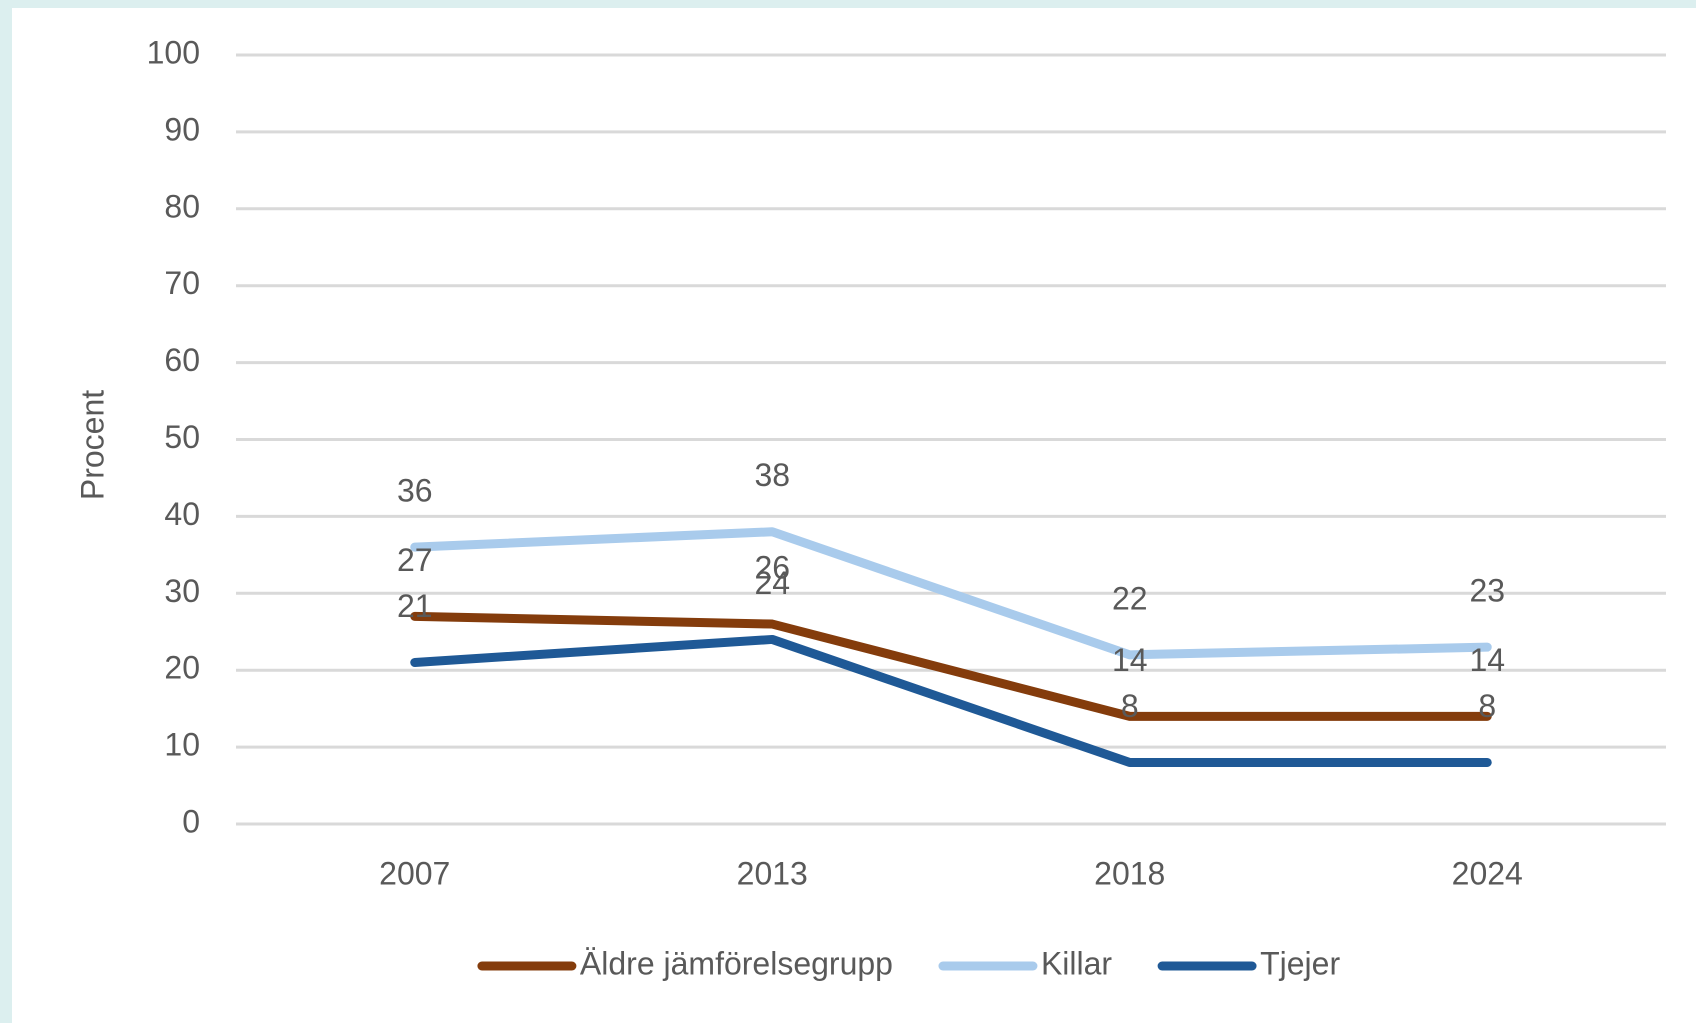 Image resolution: width=1696 pixels, height=1023 pixels. What do you see at coordinates (92, 445) in the screenshot?
I see `y-axis-label: Procent` at bounding box center [92, 445].